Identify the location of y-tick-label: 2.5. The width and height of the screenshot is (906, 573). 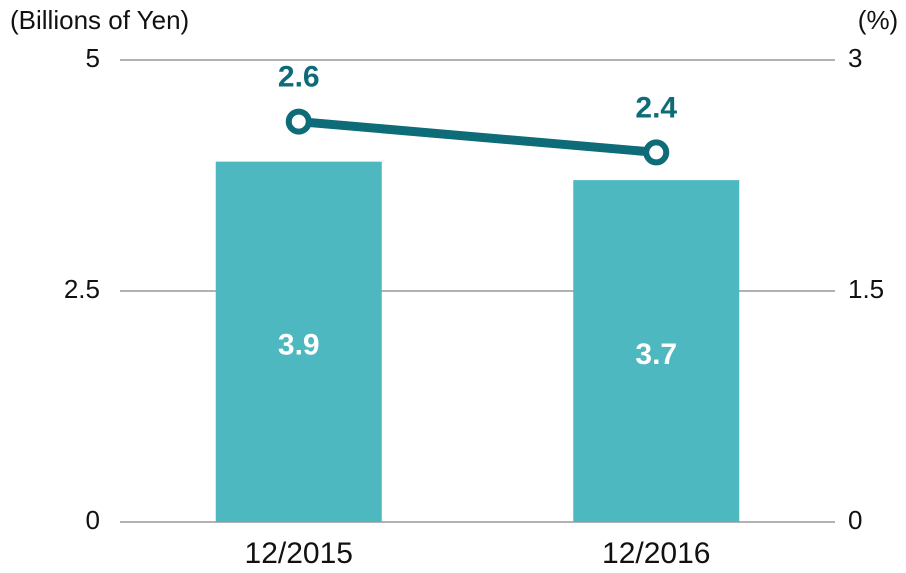
(82, 289).